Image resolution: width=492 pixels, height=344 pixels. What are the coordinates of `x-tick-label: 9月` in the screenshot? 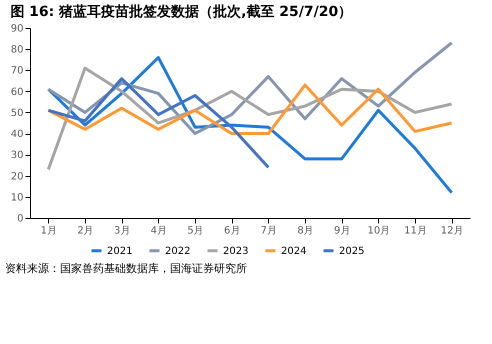 It's located at (342, 231).